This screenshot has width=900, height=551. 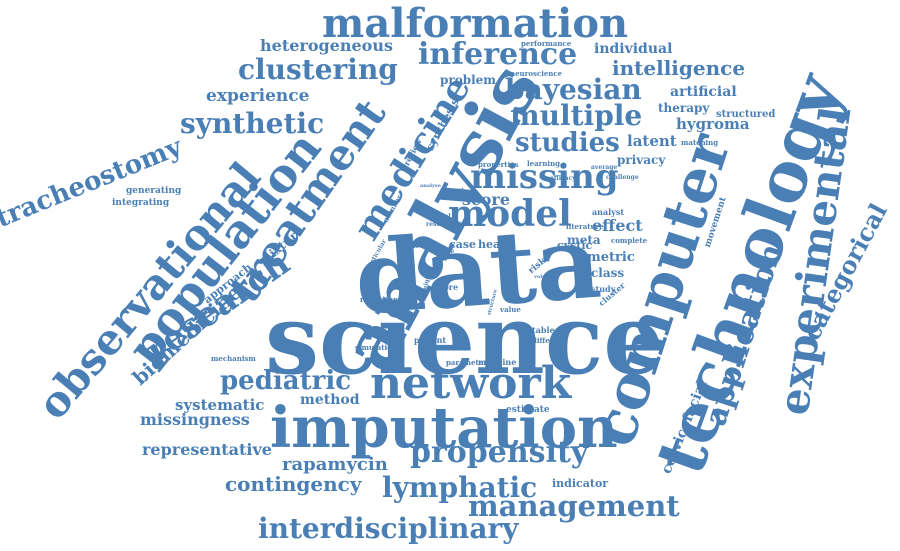 What do you see at coordinates (326, 45) in the screenshot?
I see `word-heterogeneous: heterogeneous` at bounding box center [326, 45].